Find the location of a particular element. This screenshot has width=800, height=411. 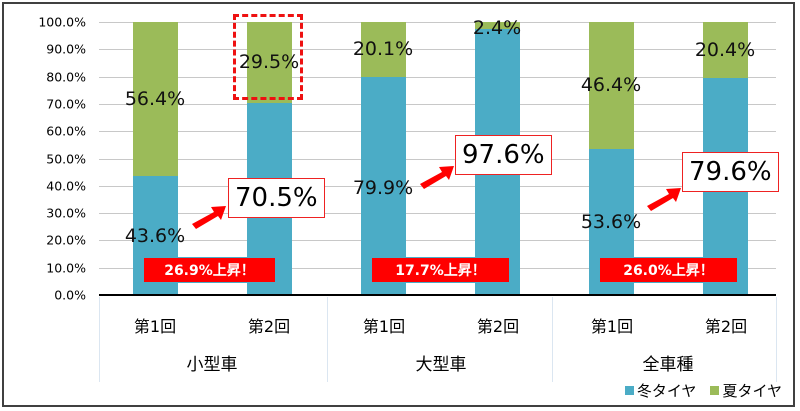

y-tick-label: 90.0% is located at coordinates (66, 49).